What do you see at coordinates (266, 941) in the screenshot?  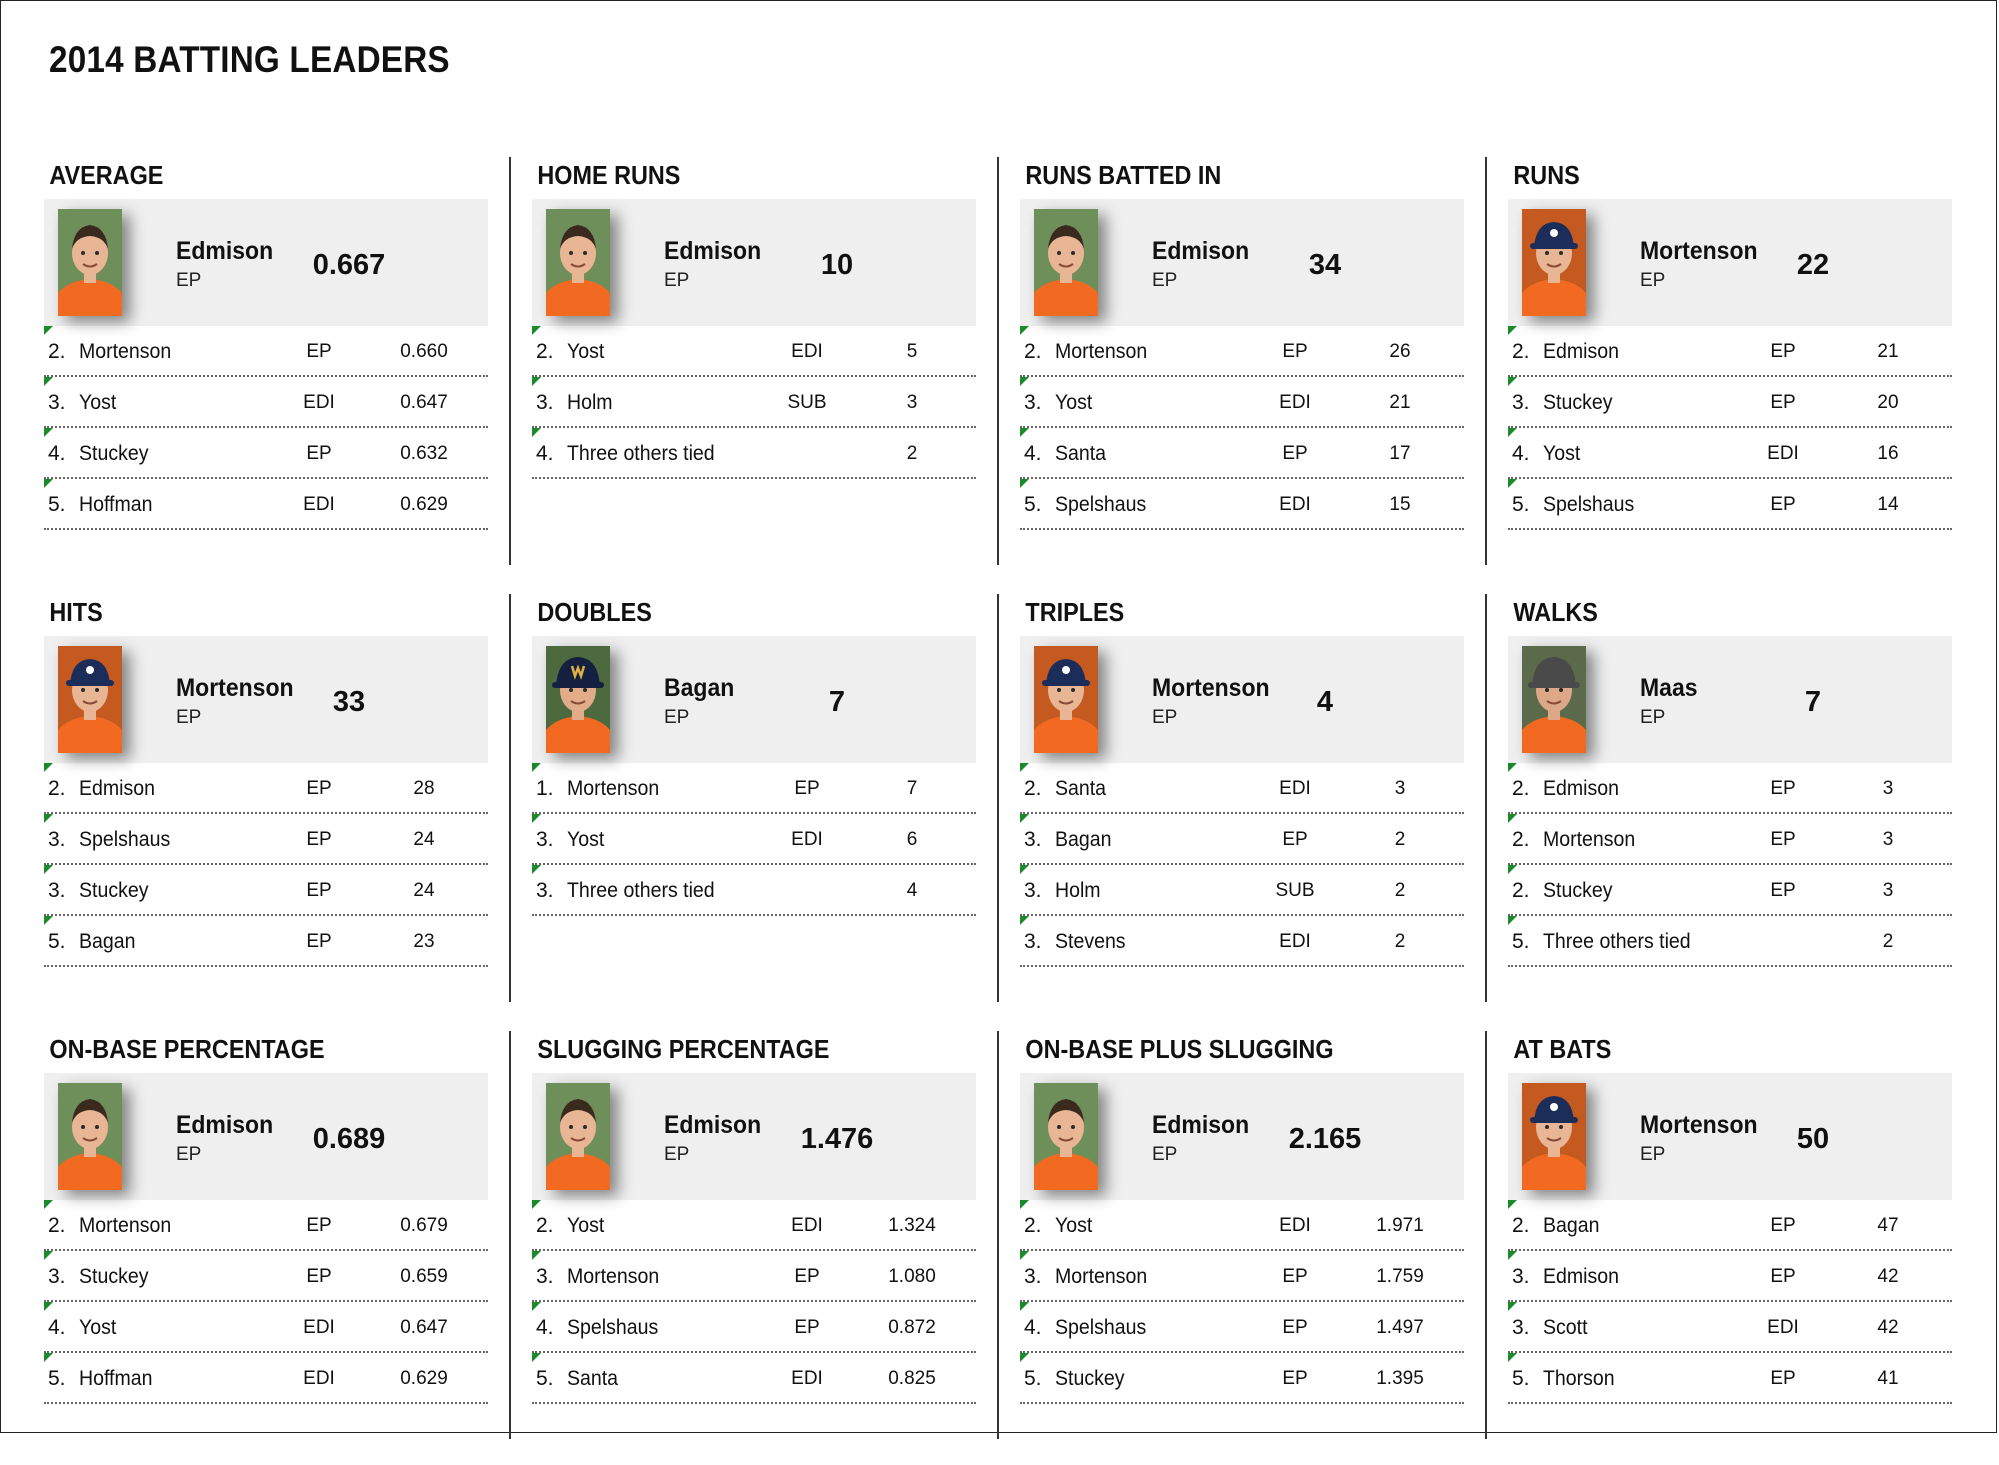 I see `list-item: 5. Bagan EP 23` at bounding box center [266, 941].